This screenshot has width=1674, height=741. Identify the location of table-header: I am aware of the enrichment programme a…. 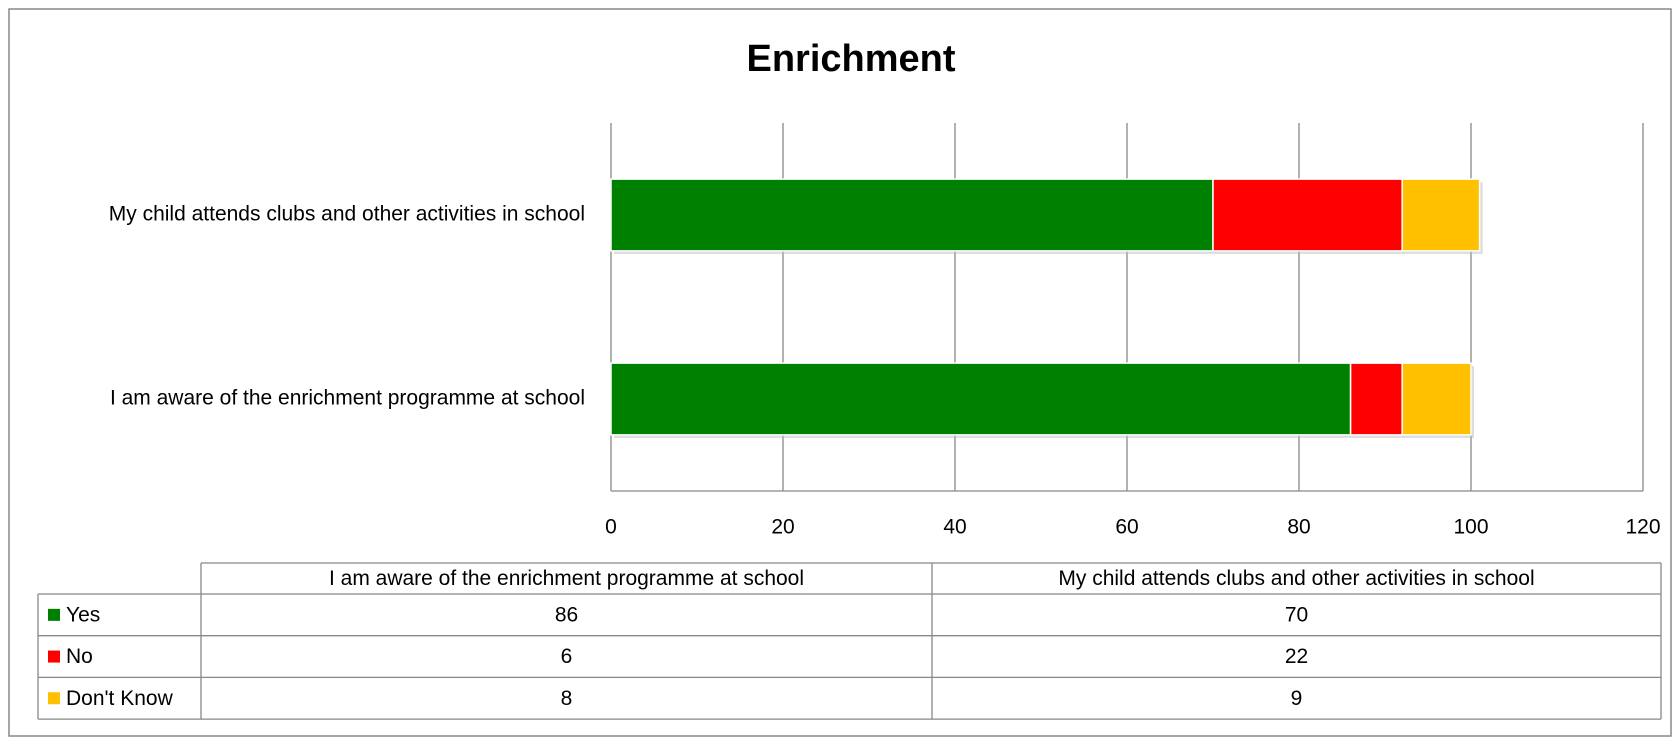
(566, 578).